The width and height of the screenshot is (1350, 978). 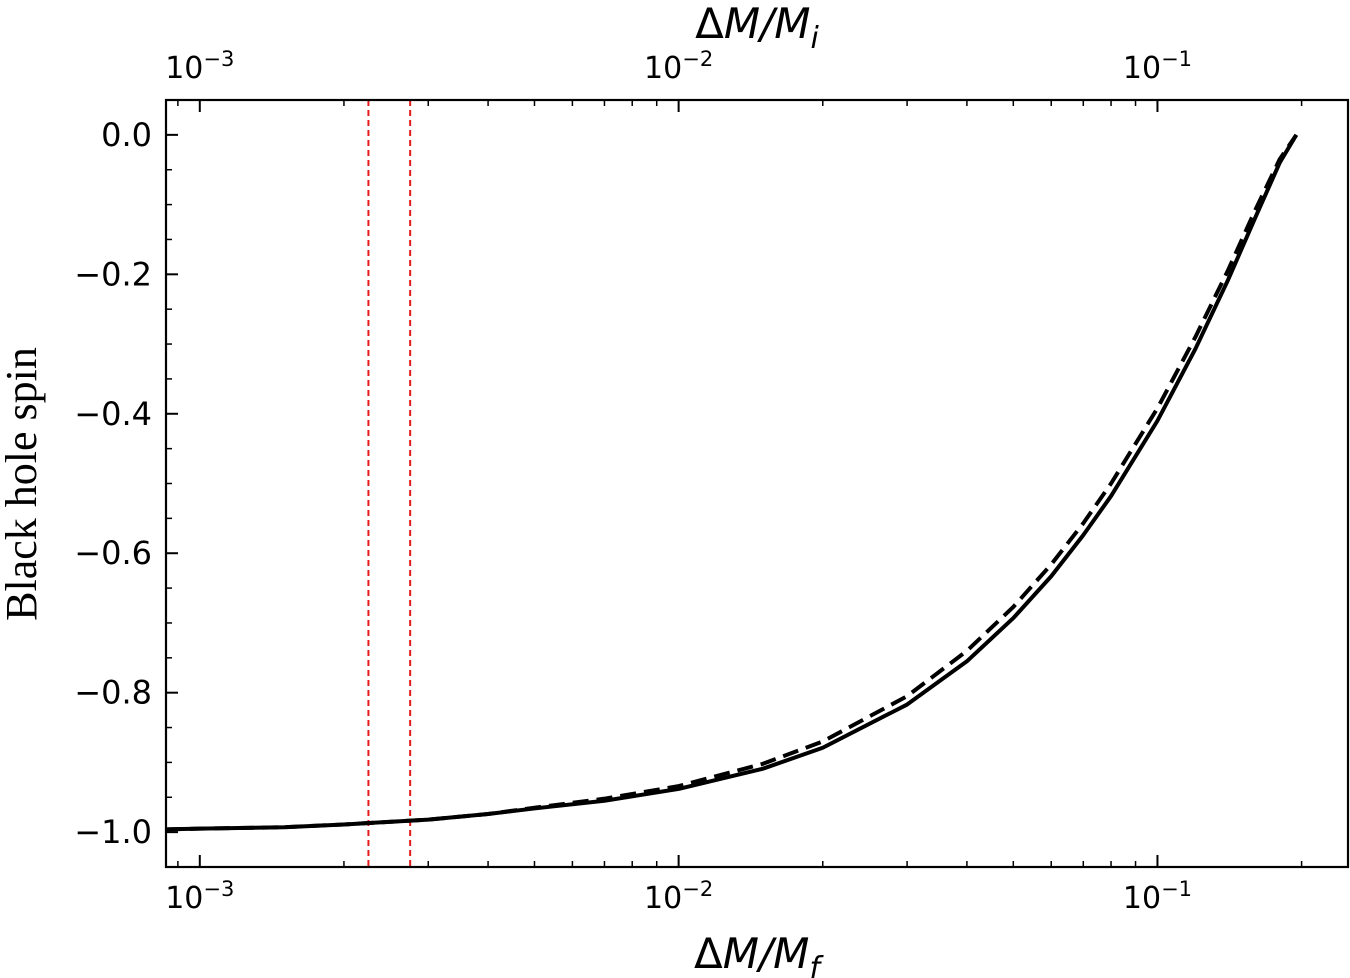 What do you see at coordinates (113, 693) in the screenshot?
I see `y-tick-label: −0.8` at bounding box center [113, 693].